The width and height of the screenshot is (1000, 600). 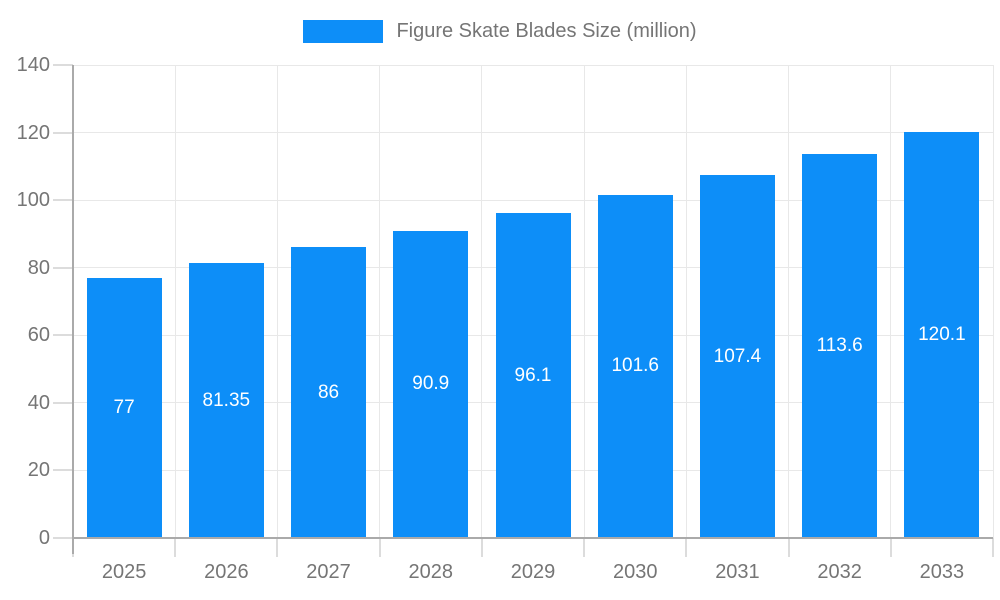 I want to click on bar-2028, so click(x=431, y=384).